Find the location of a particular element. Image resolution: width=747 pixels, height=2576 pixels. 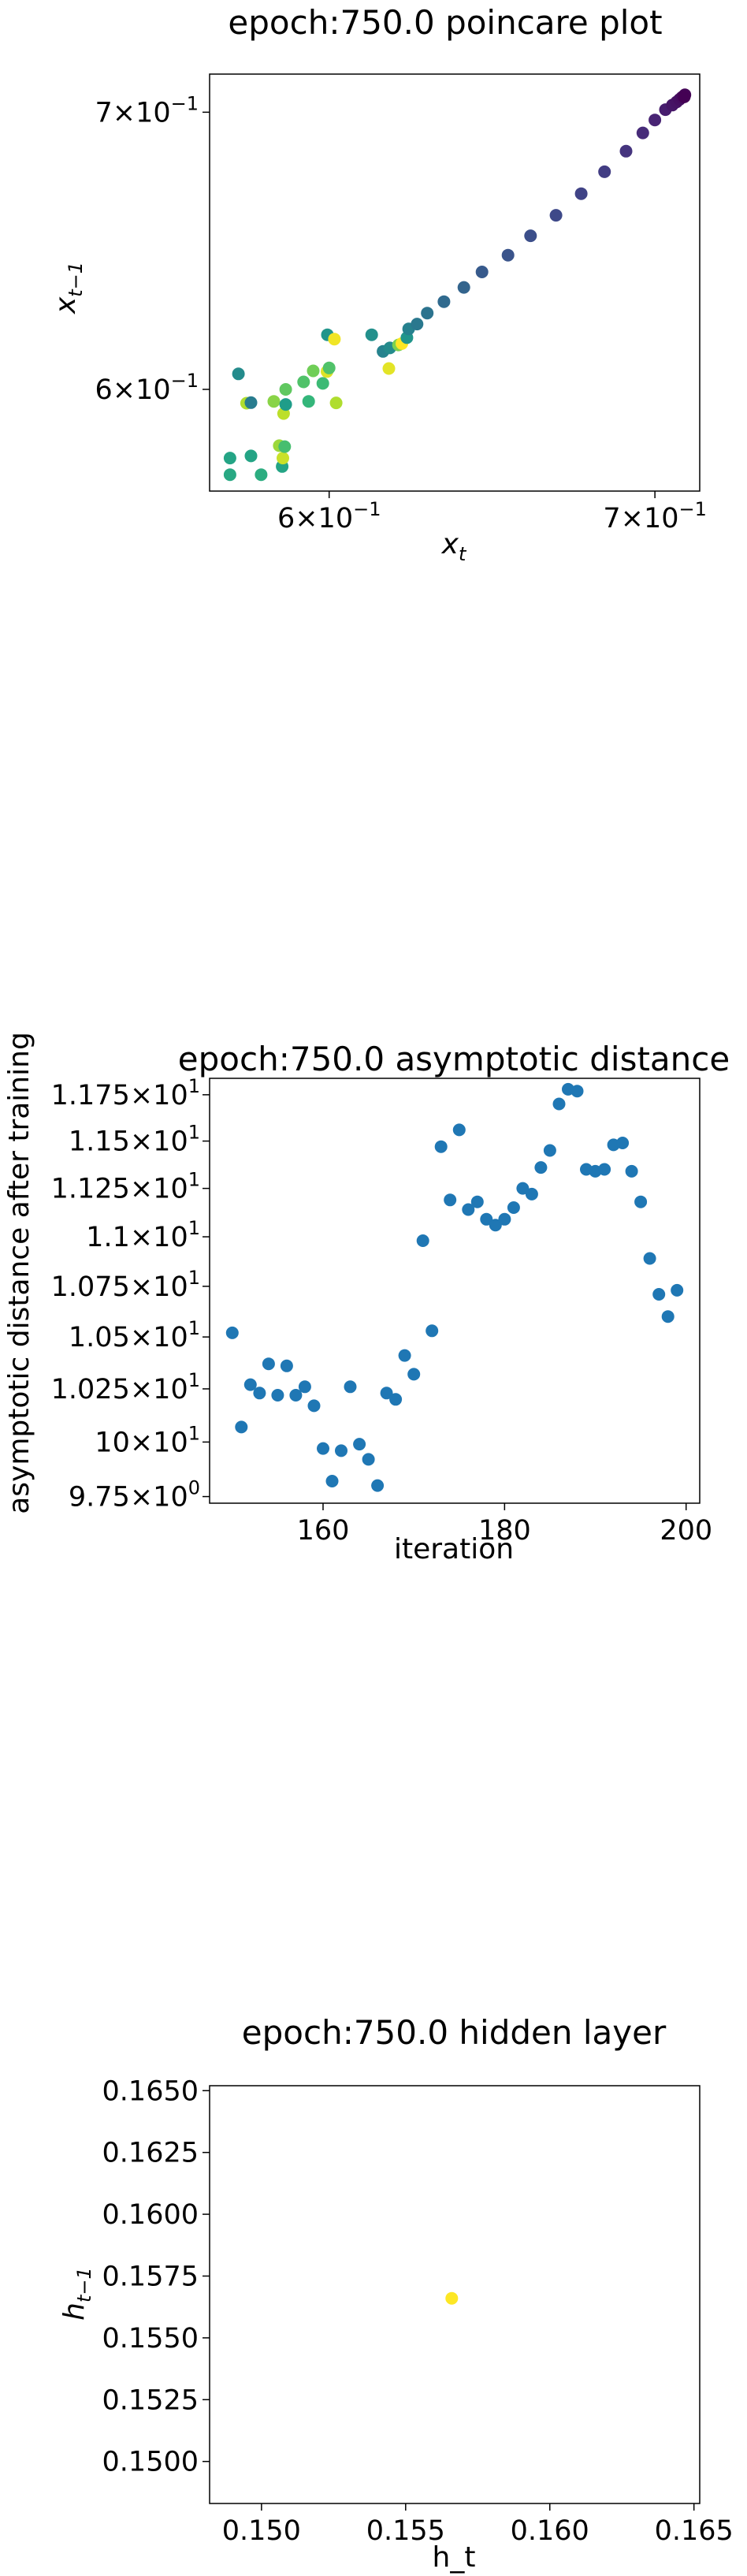

y-tick-label: 0.1600 is located at coordinates (150, 2215).